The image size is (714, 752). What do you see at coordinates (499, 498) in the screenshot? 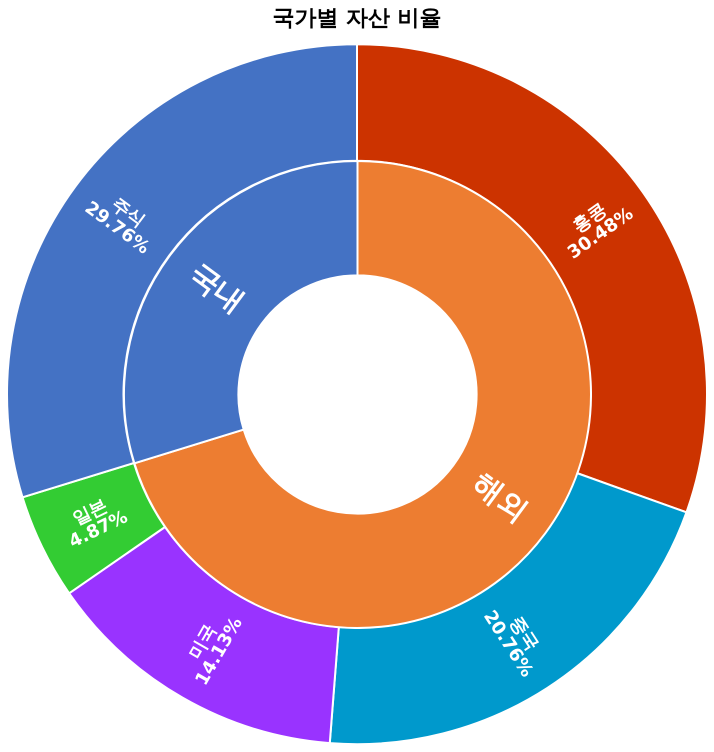
I see `slice-label: 해외` at bounding box center [499, 498].